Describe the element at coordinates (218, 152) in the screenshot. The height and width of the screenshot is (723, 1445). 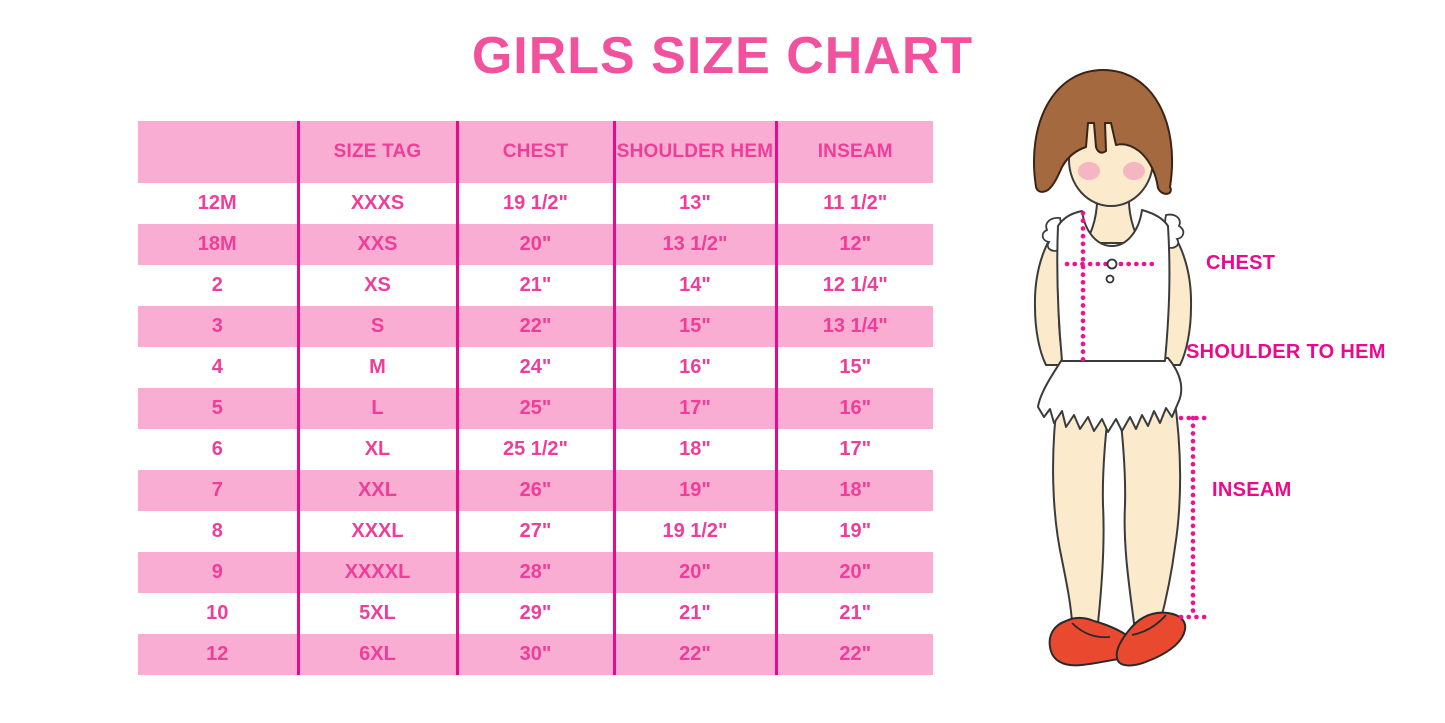
I see `header-size` at that location.